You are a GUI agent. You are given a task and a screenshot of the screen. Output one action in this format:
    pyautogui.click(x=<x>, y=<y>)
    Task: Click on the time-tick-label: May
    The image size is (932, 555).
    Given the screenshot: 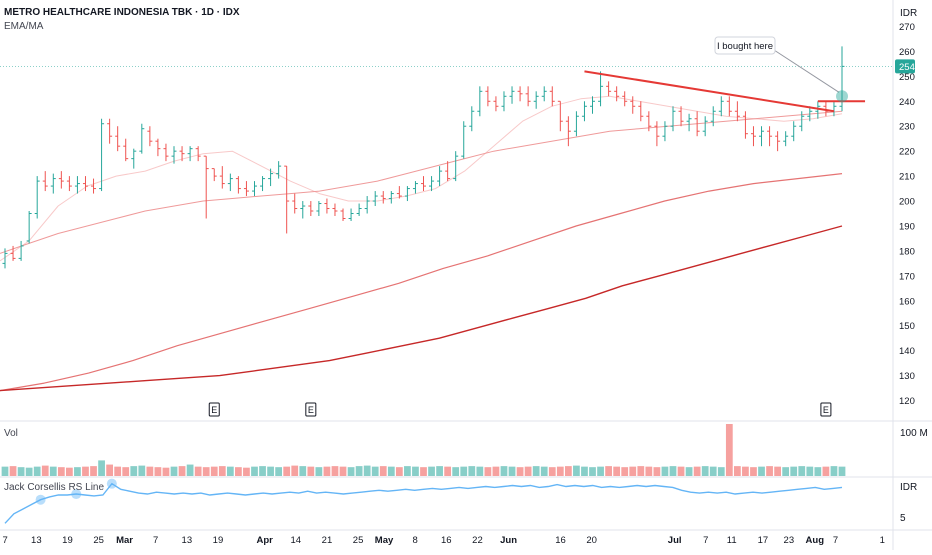 What is the action you would take?
    pyautogui.click(x=384, y=540)
    